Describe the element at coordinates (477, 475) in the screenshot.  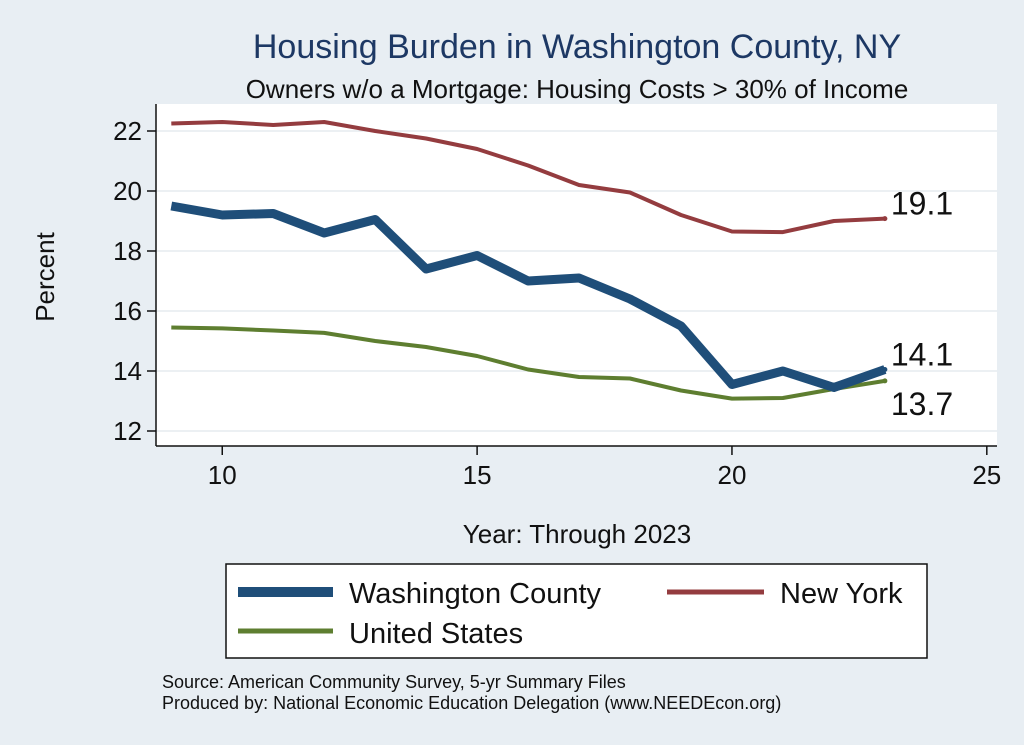
I see `x-tick-label-15: 15` at that location.